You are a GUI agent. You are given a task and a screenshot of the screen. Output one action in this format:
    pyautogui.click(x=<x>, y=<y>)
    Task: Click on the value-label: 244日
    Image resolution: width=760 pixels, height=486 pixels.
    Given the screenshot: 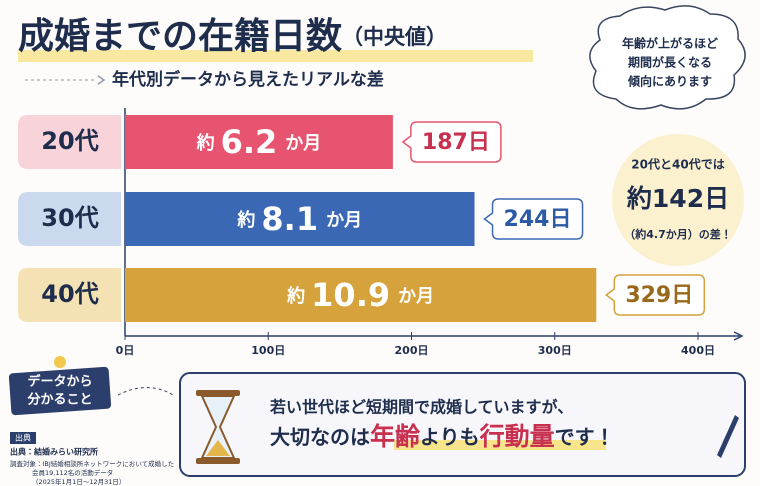 What is the action you would take?
    pyautogui.click(x=538, y=219)
    